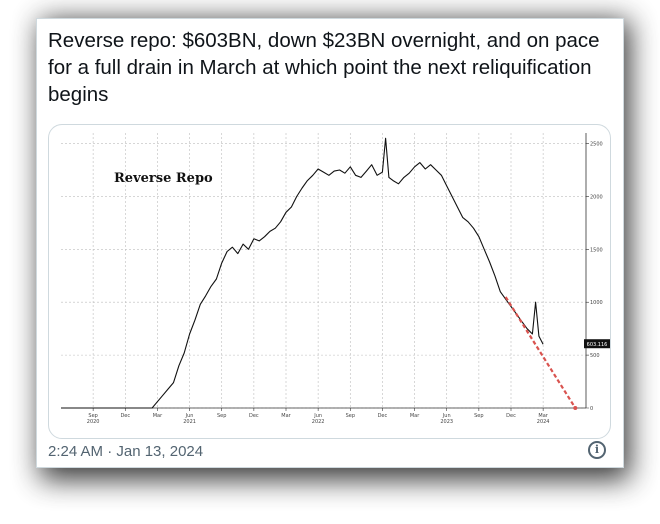 This screenshot has height=524, width=660. What do you see at coordinates (596, 197) in the screenshot?
I see `y-tick-label: 2000` at bounding box center [596, 197].